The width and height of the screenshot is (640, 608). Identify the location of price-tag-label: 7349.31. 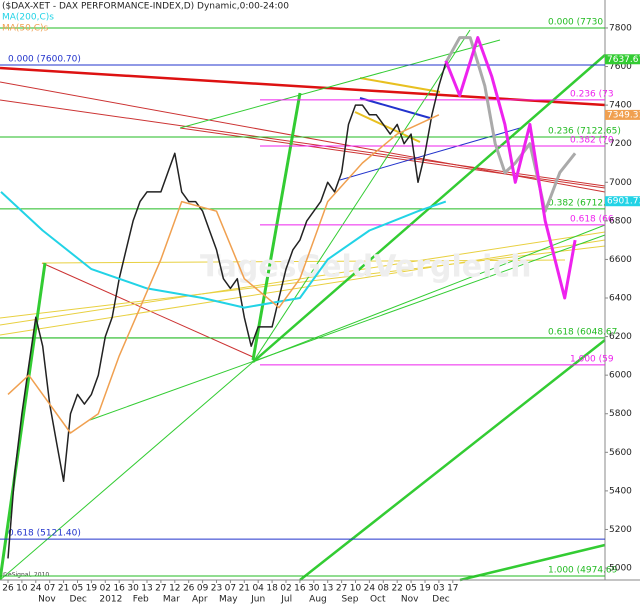
(623, 115).